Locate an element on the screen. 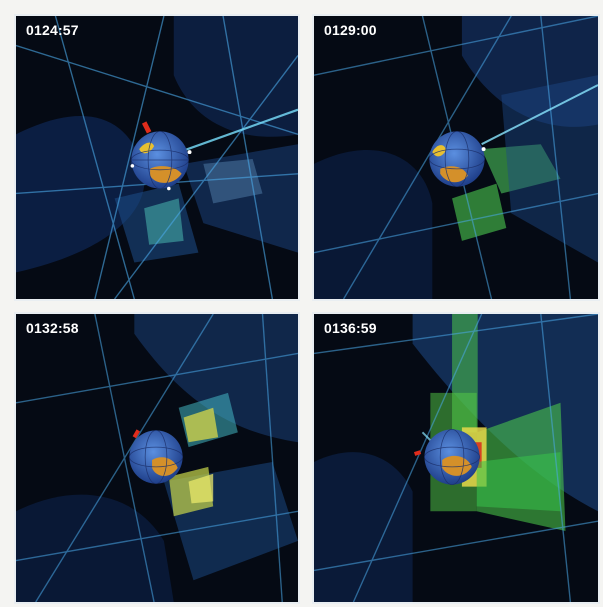  timestamp-label: 0132:58 is located at coordinates (52, 328).